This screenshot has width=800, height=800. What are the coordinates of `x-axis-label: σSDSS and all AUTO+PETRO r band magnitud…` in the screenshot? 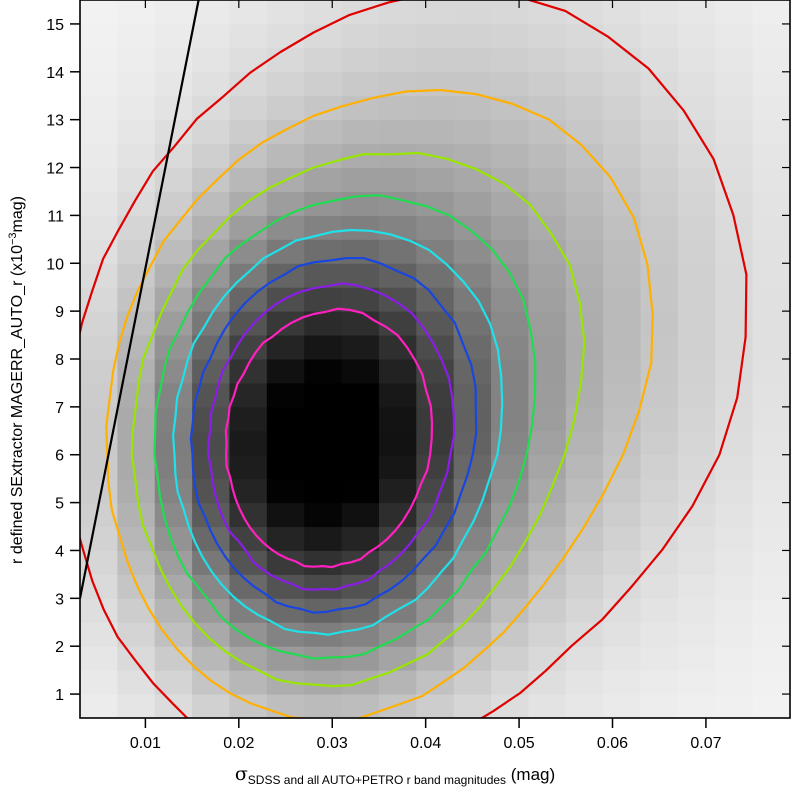 It's located at (395, 775).